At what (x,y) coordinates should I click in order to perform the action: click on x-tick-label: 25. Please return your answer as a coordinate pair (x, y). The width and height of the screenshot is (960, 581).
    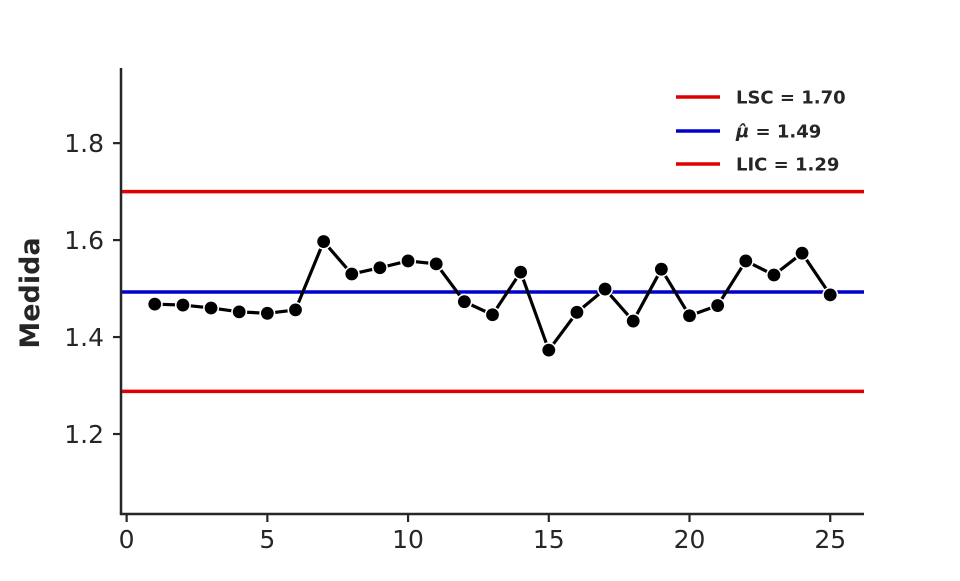
    Looking at the image, I should click on (830, 539).